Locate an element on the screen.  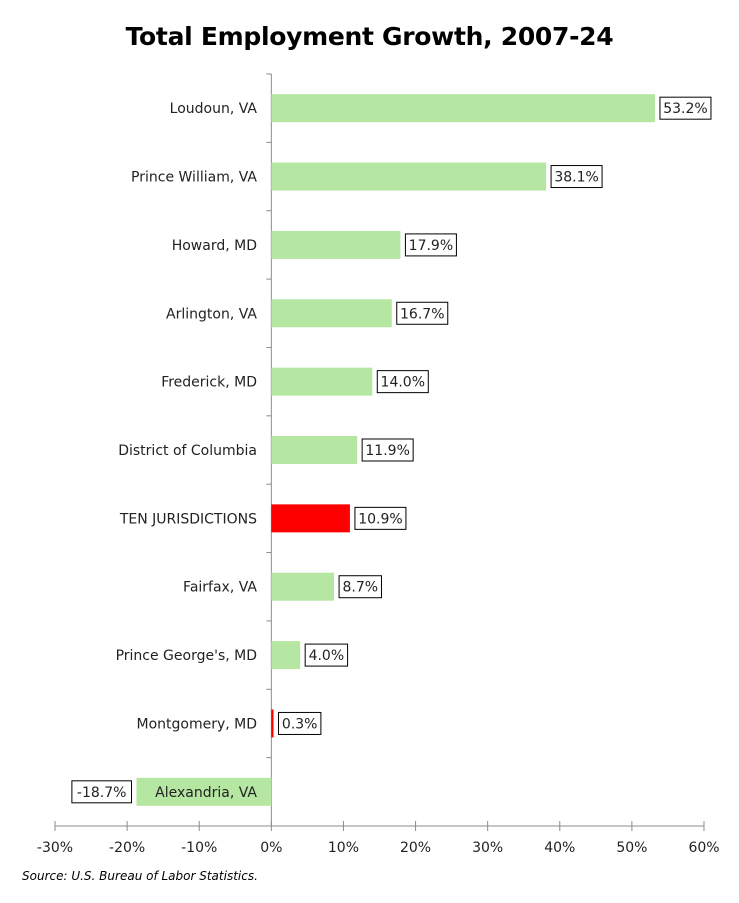
data-label: 16.7% is located at coordinates (422, 314).